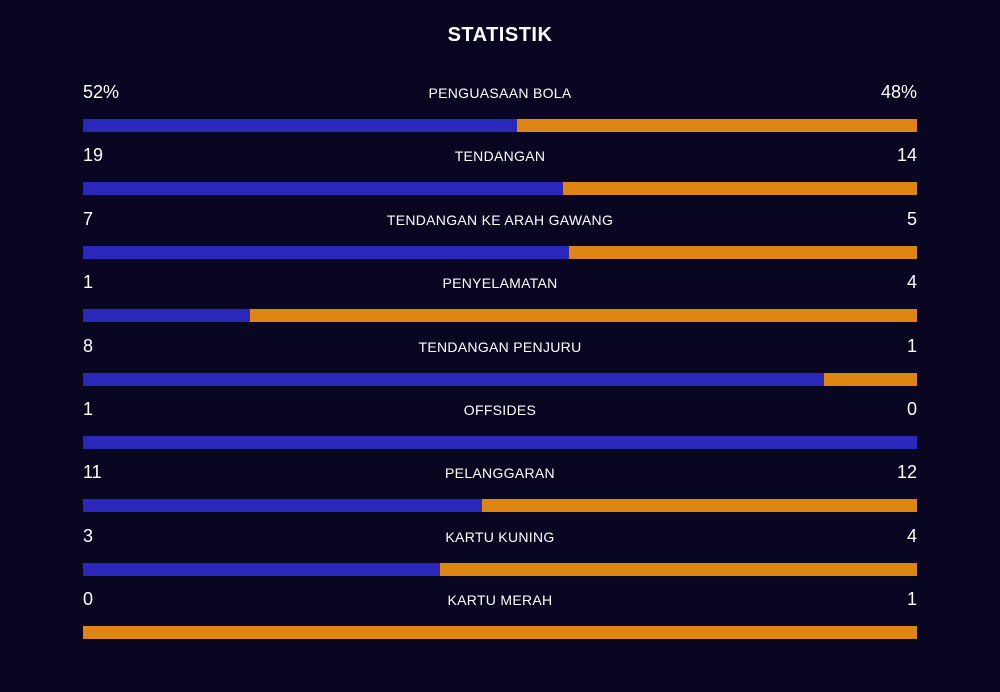 Image resolution: width=1000 pixels, height=692 pixels. Describe the element at coordinates (500, 616) in the screenshot. I see `stat-row-red-cards: 0 KARTU MERAH 1` at that location.